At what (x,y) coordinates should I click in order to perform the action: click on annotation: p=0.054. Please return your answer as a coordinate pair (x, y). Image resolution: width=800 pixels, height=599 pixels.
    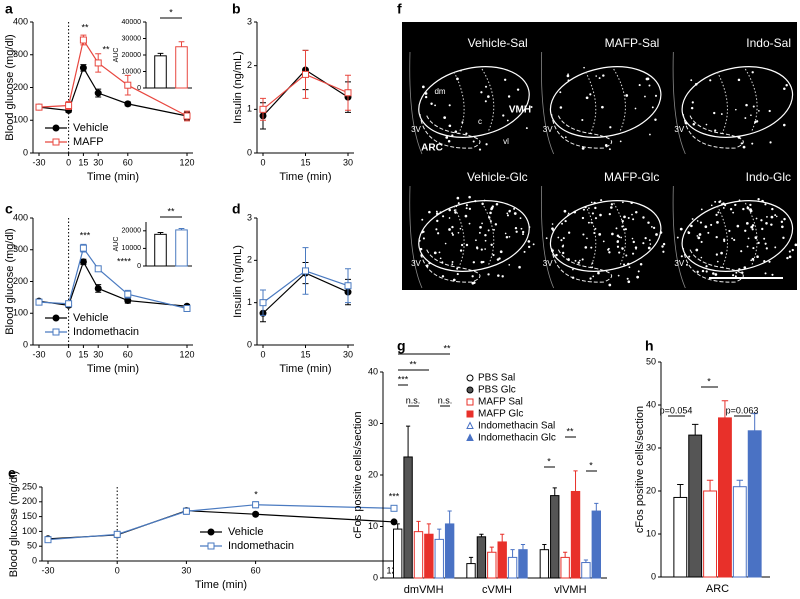
    Looking at the image, I should click on (676, 410).